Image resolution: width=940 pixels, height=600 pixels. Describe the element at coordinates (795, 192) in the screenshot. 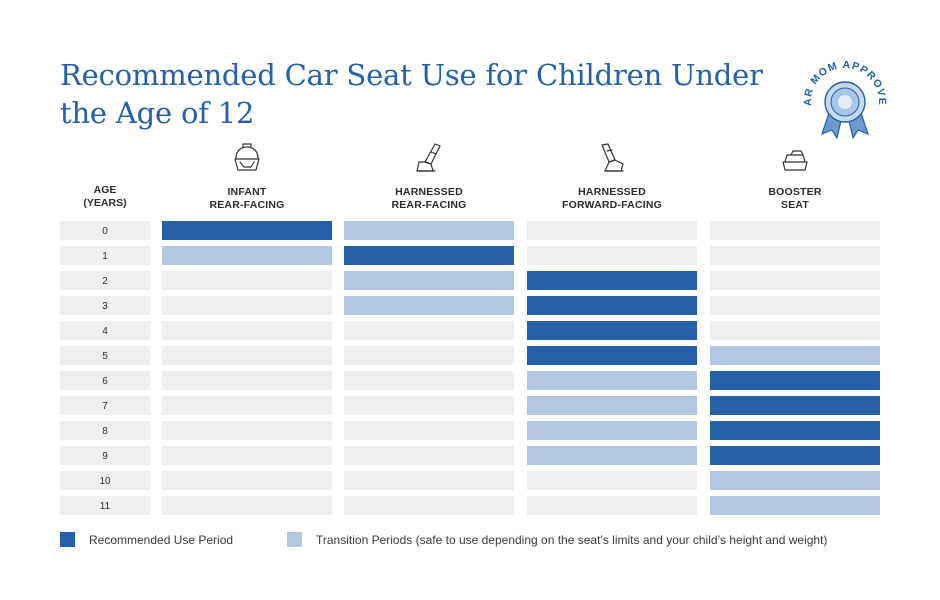

I see `booster-label-line1: BOOSTER` at that location.